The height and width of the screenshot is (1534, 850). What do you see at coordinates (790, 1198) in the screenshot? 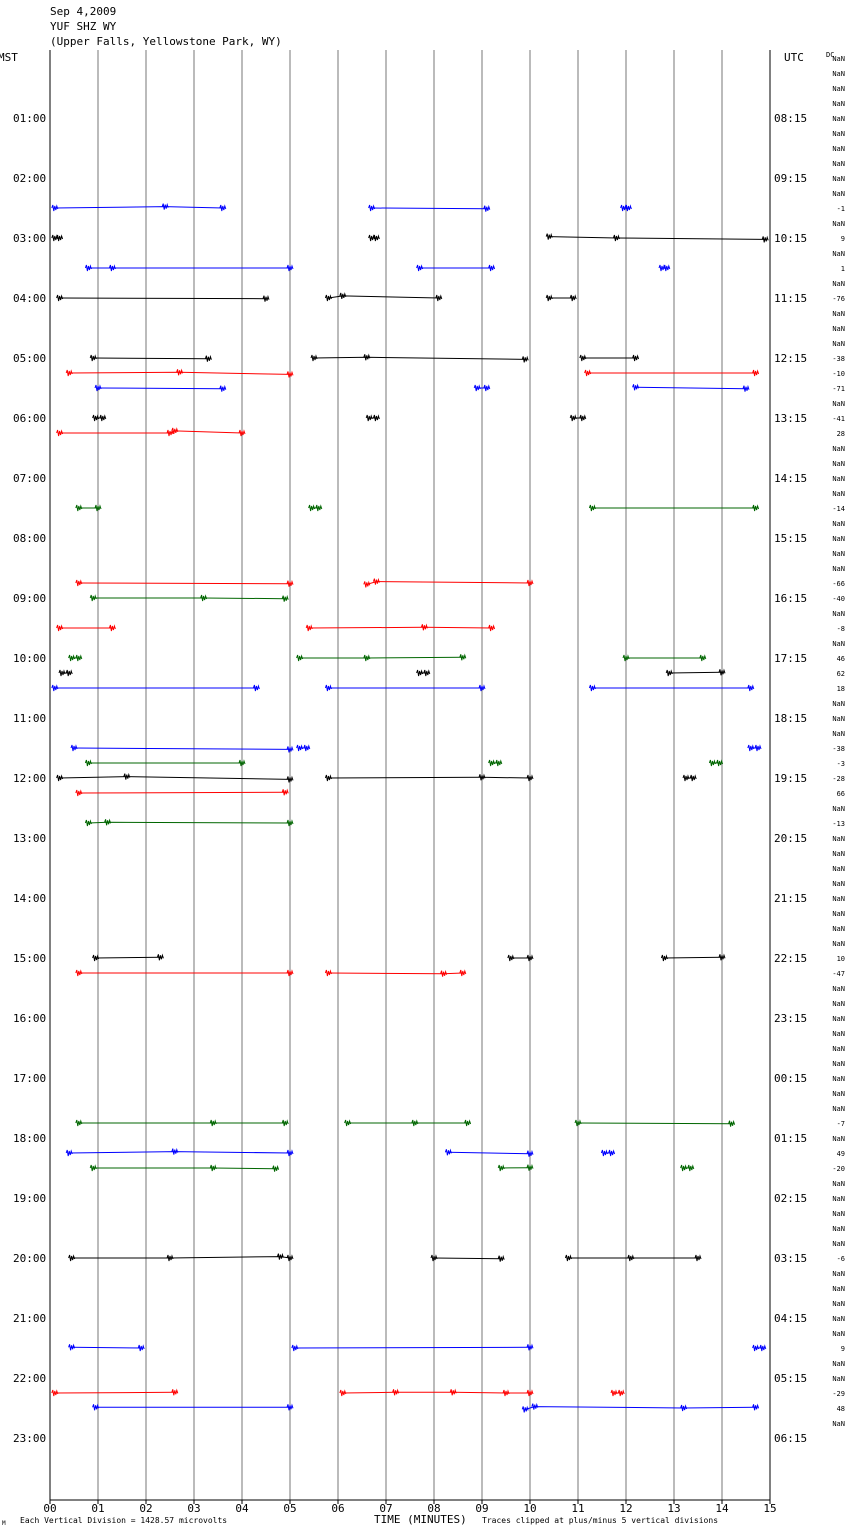
I see `right-time-label: 02:15` at bounding box center [790, 1198].